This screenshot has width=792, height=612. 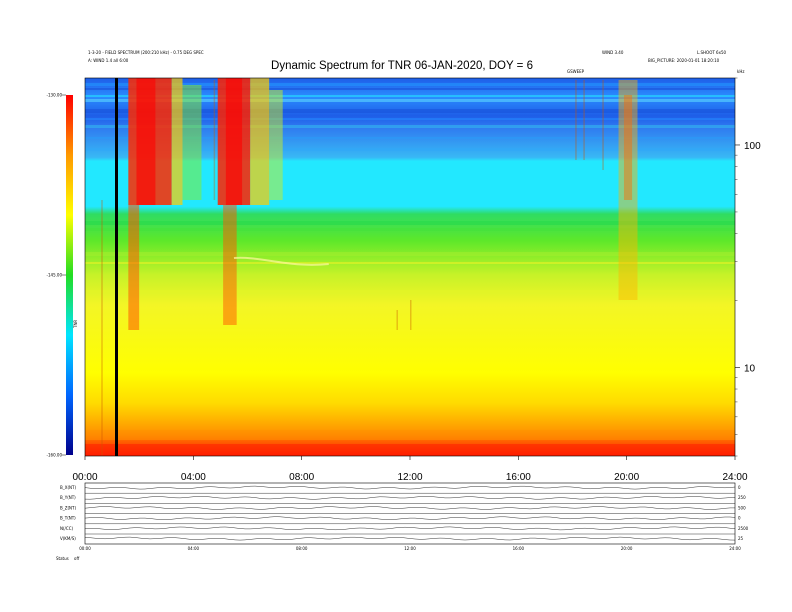 What do you see at coordinates (742, 507) in the screenshot?
I see `panel-right-label: 500` at bounding box center [742, 507].